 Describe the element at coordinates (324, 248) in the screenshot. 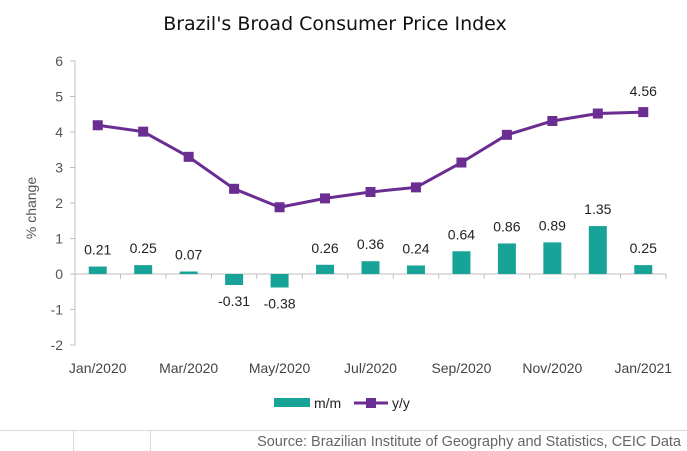

I see `bar-data-label: 0.26` at that location.